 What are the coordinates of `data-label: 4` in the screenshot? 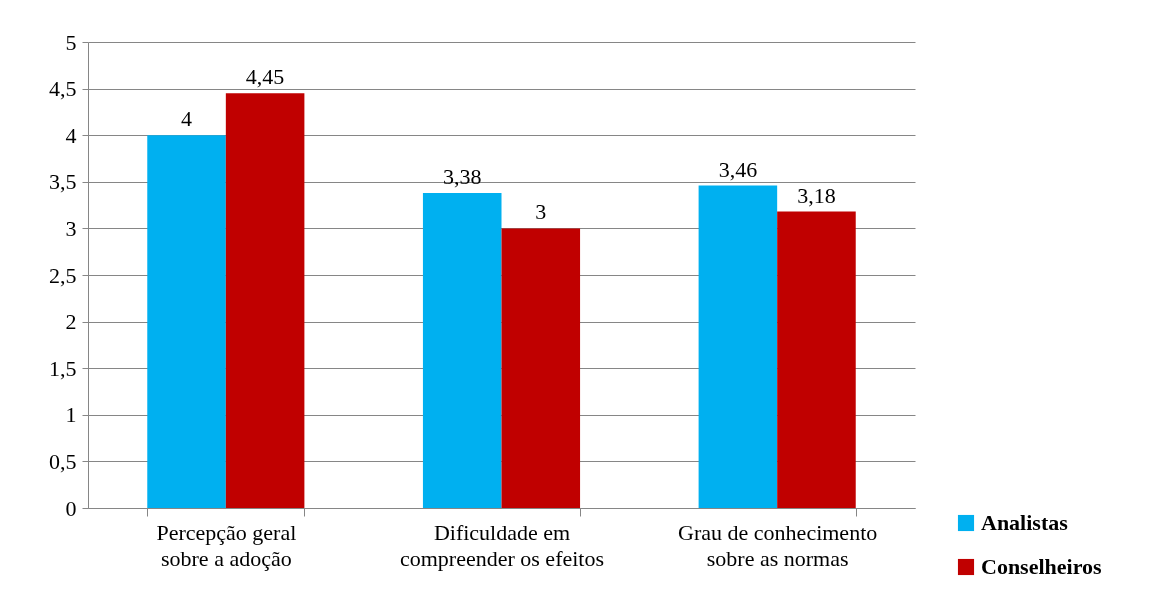 It's located at (187, 119).